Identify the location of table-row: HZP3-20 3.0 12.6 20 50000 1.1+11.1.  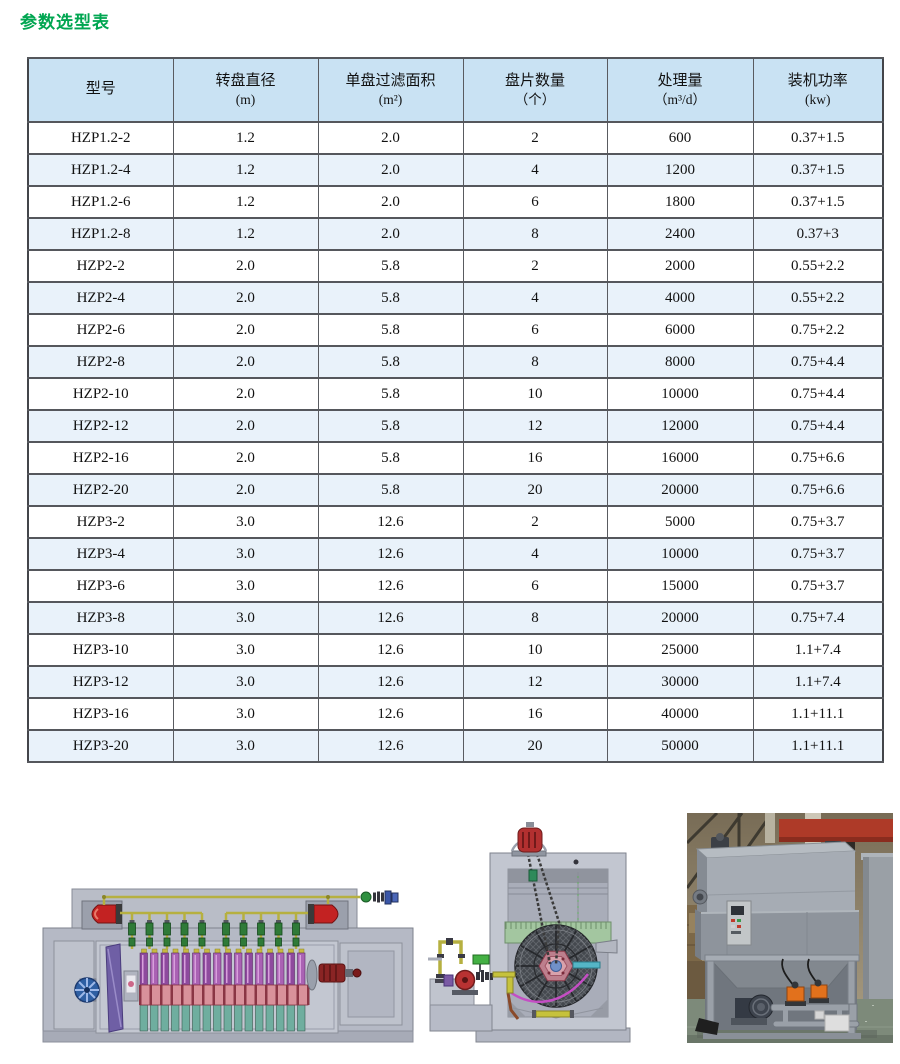
(455, 746).